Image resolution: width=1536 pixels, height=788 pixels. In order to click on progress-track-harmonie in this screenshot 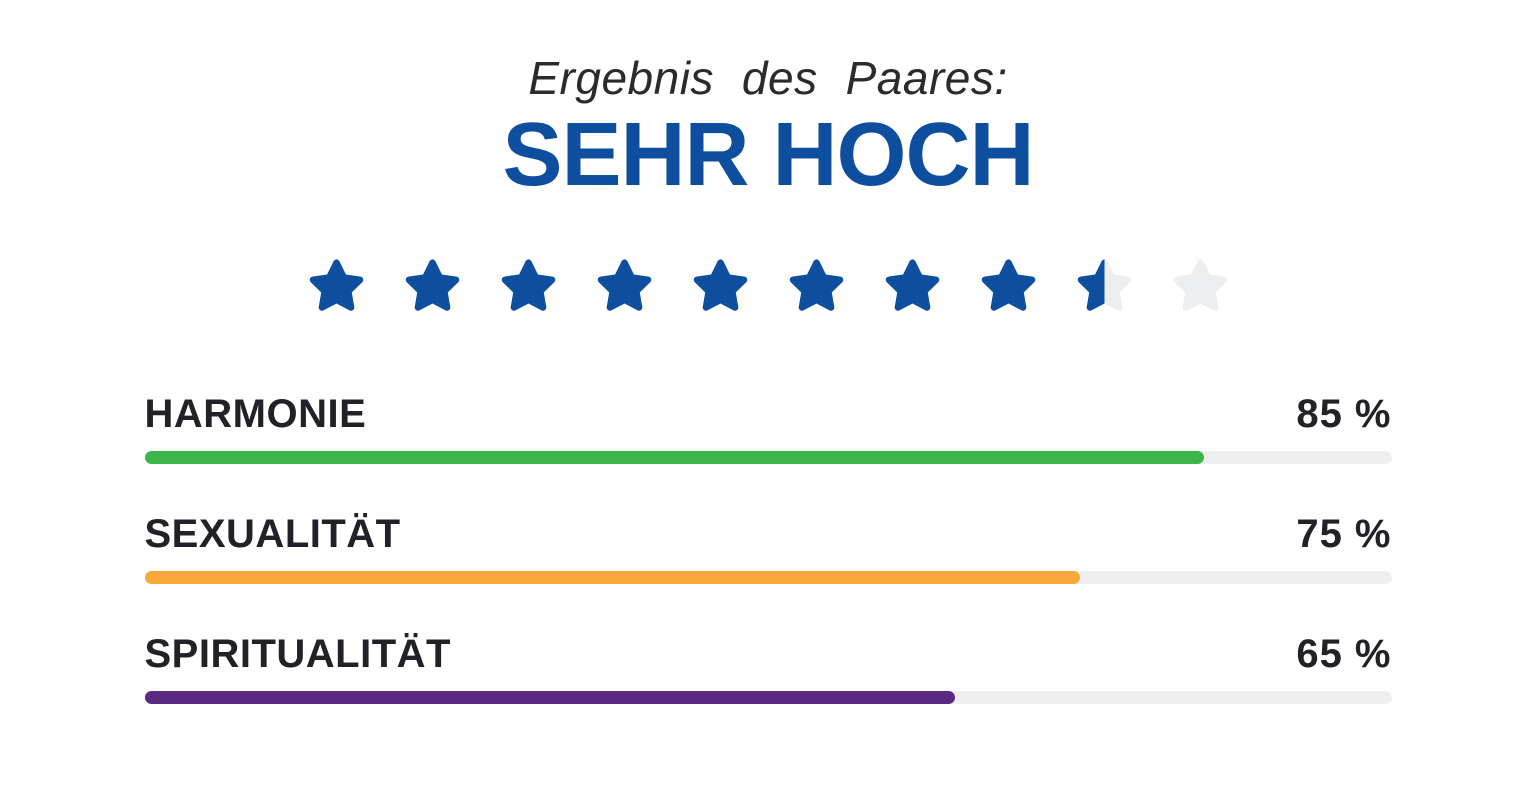, I will do `click(768, 457)`.